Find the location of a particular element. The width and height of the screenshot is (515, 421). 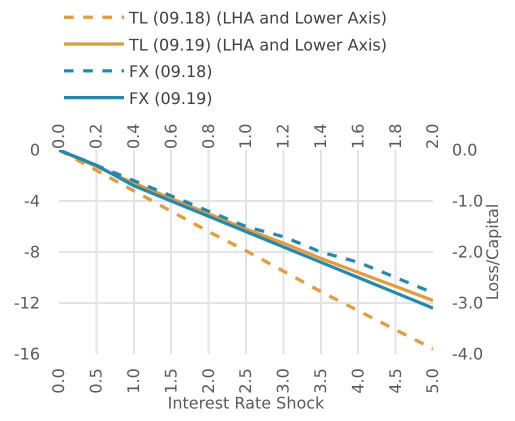

x-tick-label: 5.0 is located at coordinates (432, 381).